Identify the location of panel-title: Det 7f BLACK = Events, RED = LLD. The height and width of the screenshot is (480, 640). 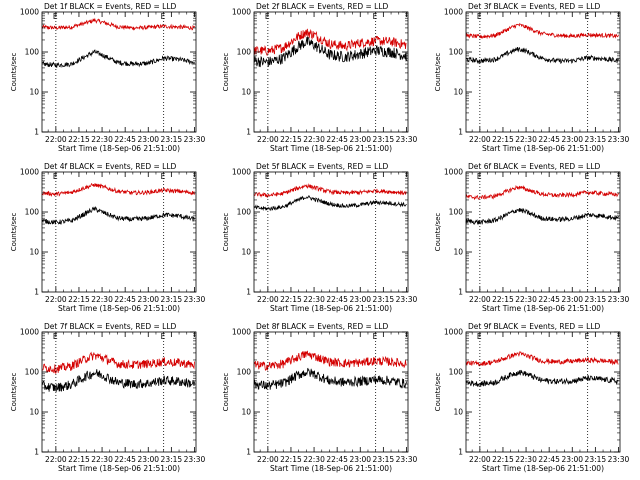
(110, 326).